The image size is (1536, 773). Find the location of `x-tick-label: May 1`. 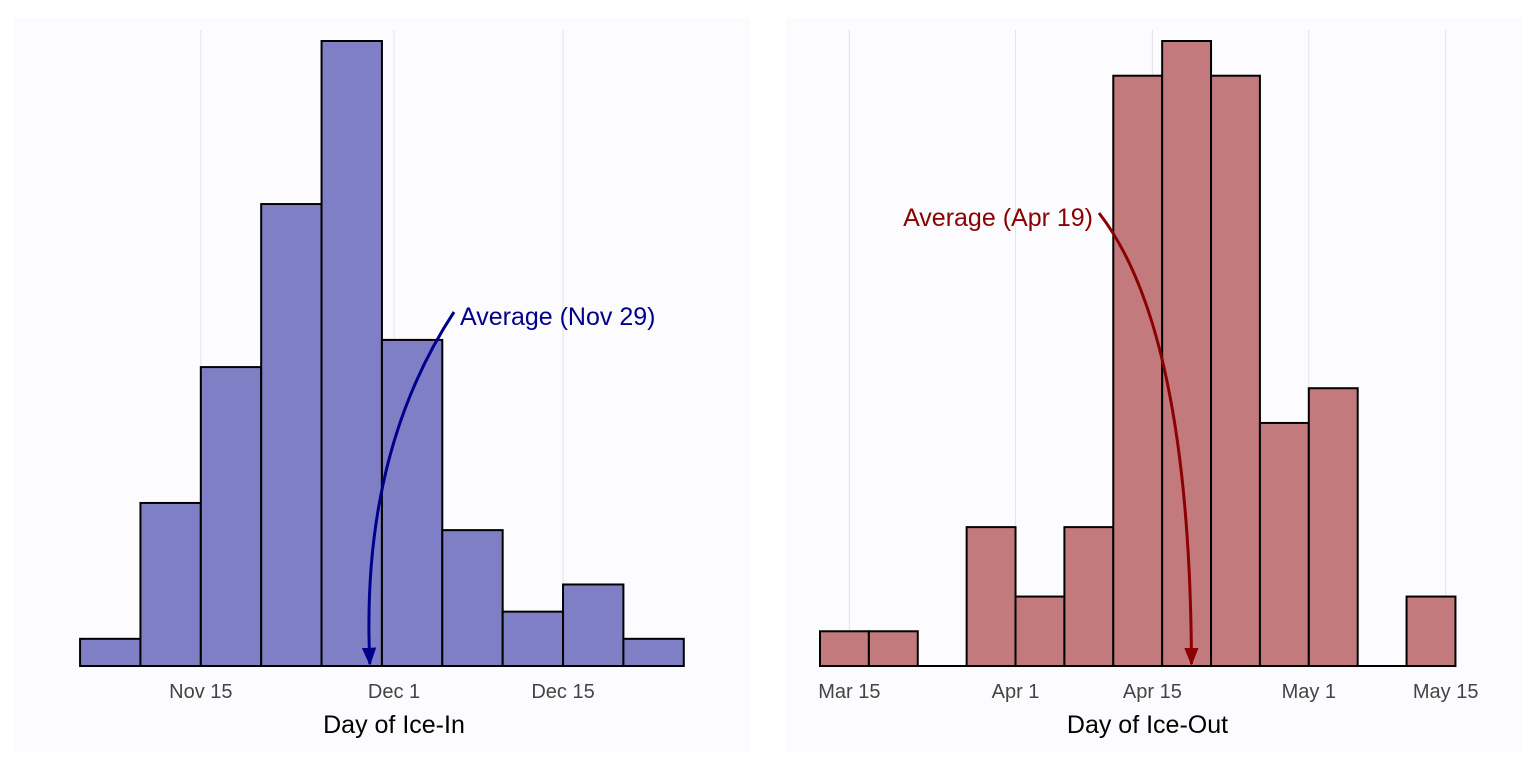

x-tick-label: May 1 is located at coordinates (1309, 692).